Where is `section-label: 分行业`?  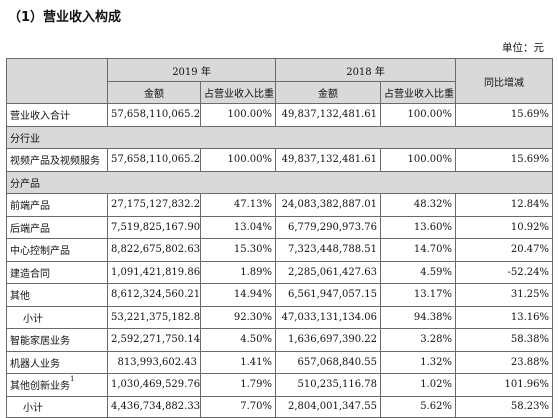 section-label: 分行业 is located at coordinates (279, 137).